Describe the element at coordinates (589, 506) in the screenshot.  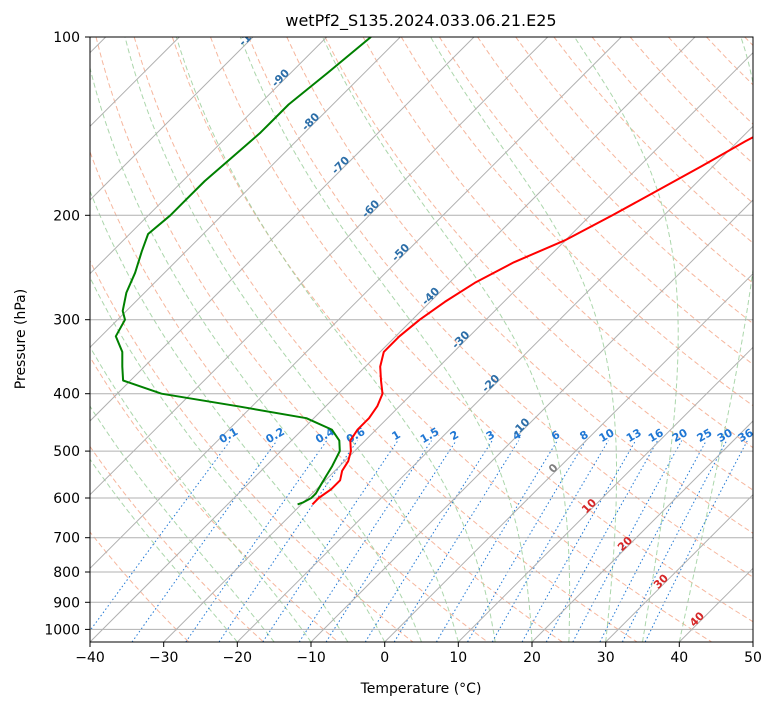
I see `moist-adiabat-label: 10` at that location.